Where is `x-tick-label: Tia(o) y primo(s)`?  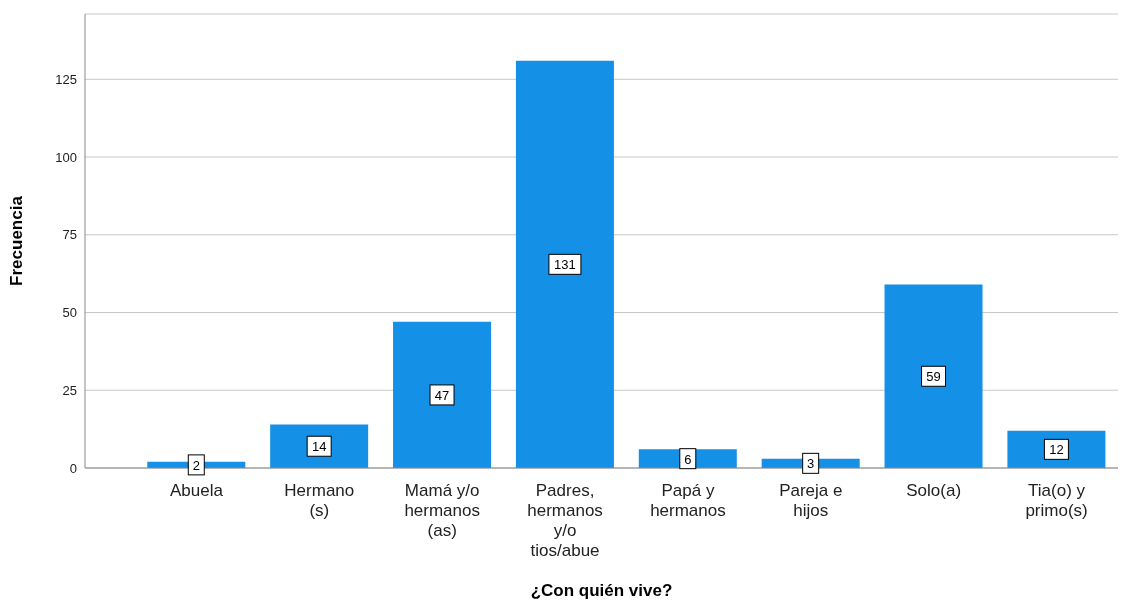 x-tick-label: Tia(o) y primo(s) is located at coordinates (1056, 500).